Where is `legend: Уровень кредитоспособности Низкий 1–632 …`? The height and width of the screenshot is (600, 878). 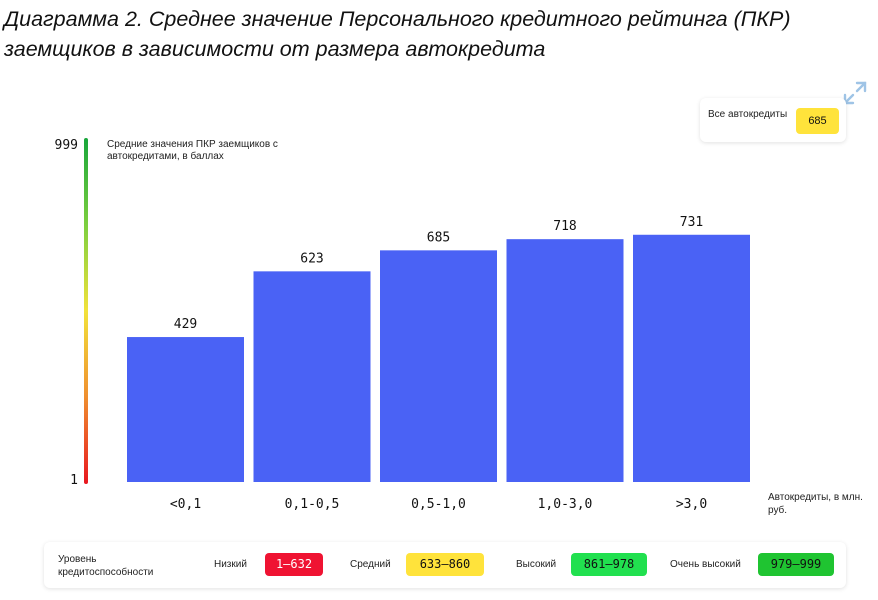
legend: Уровень кредитоспособности Низкий 1–632 … is located at coordinates (445, 565).